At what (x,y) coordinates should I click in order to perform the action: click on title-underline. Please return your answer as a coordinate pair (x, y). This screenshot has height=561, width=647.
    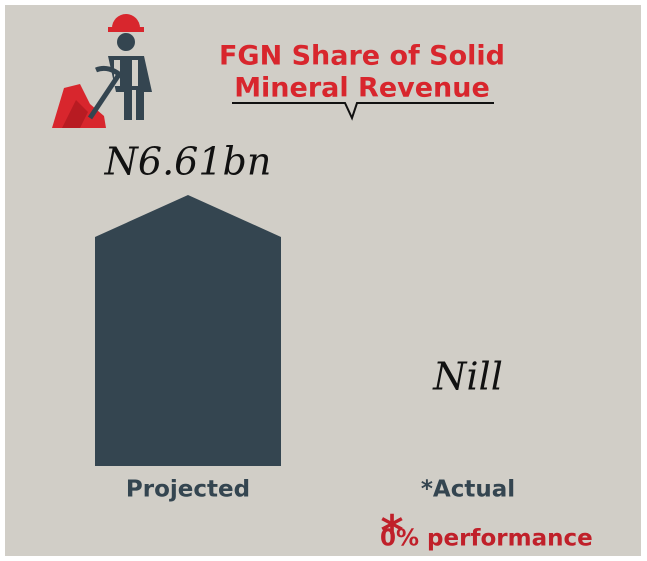
    Looking at the image, I should click on (363, 111).